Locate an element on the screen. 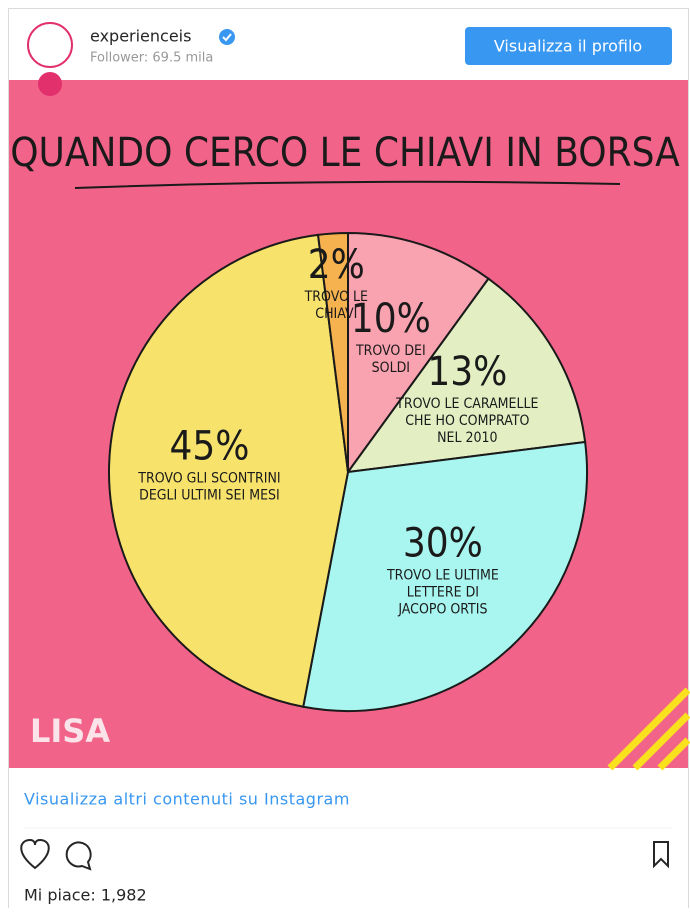  profile-button-label: Visualizza il profilo is located at coordinates (568, 46).